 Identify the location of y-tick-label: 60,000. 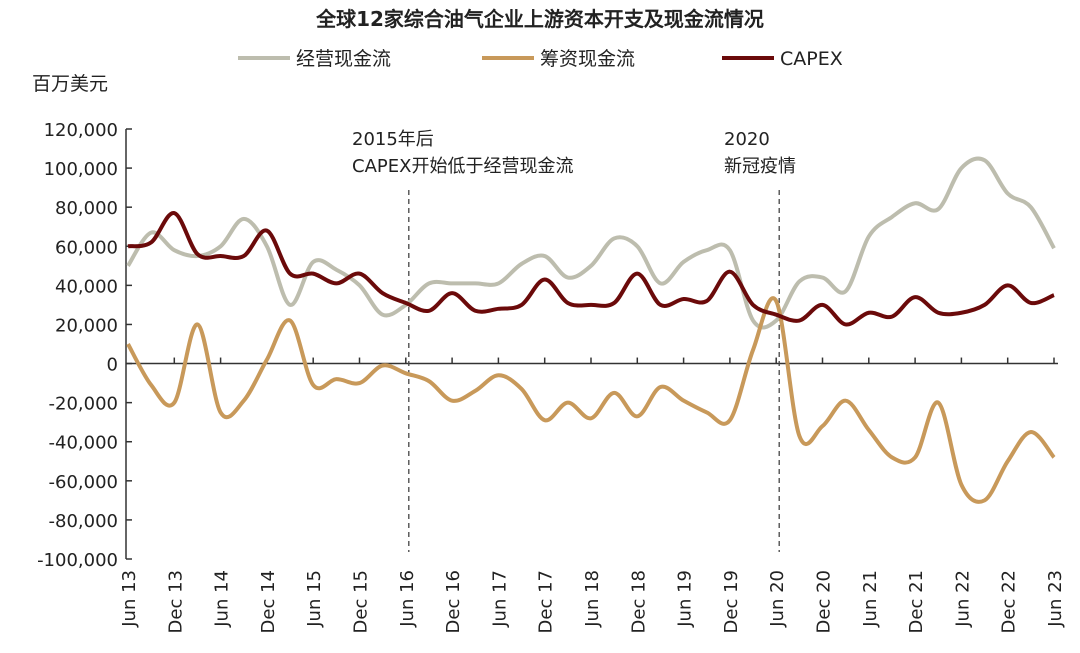
(86, 247).